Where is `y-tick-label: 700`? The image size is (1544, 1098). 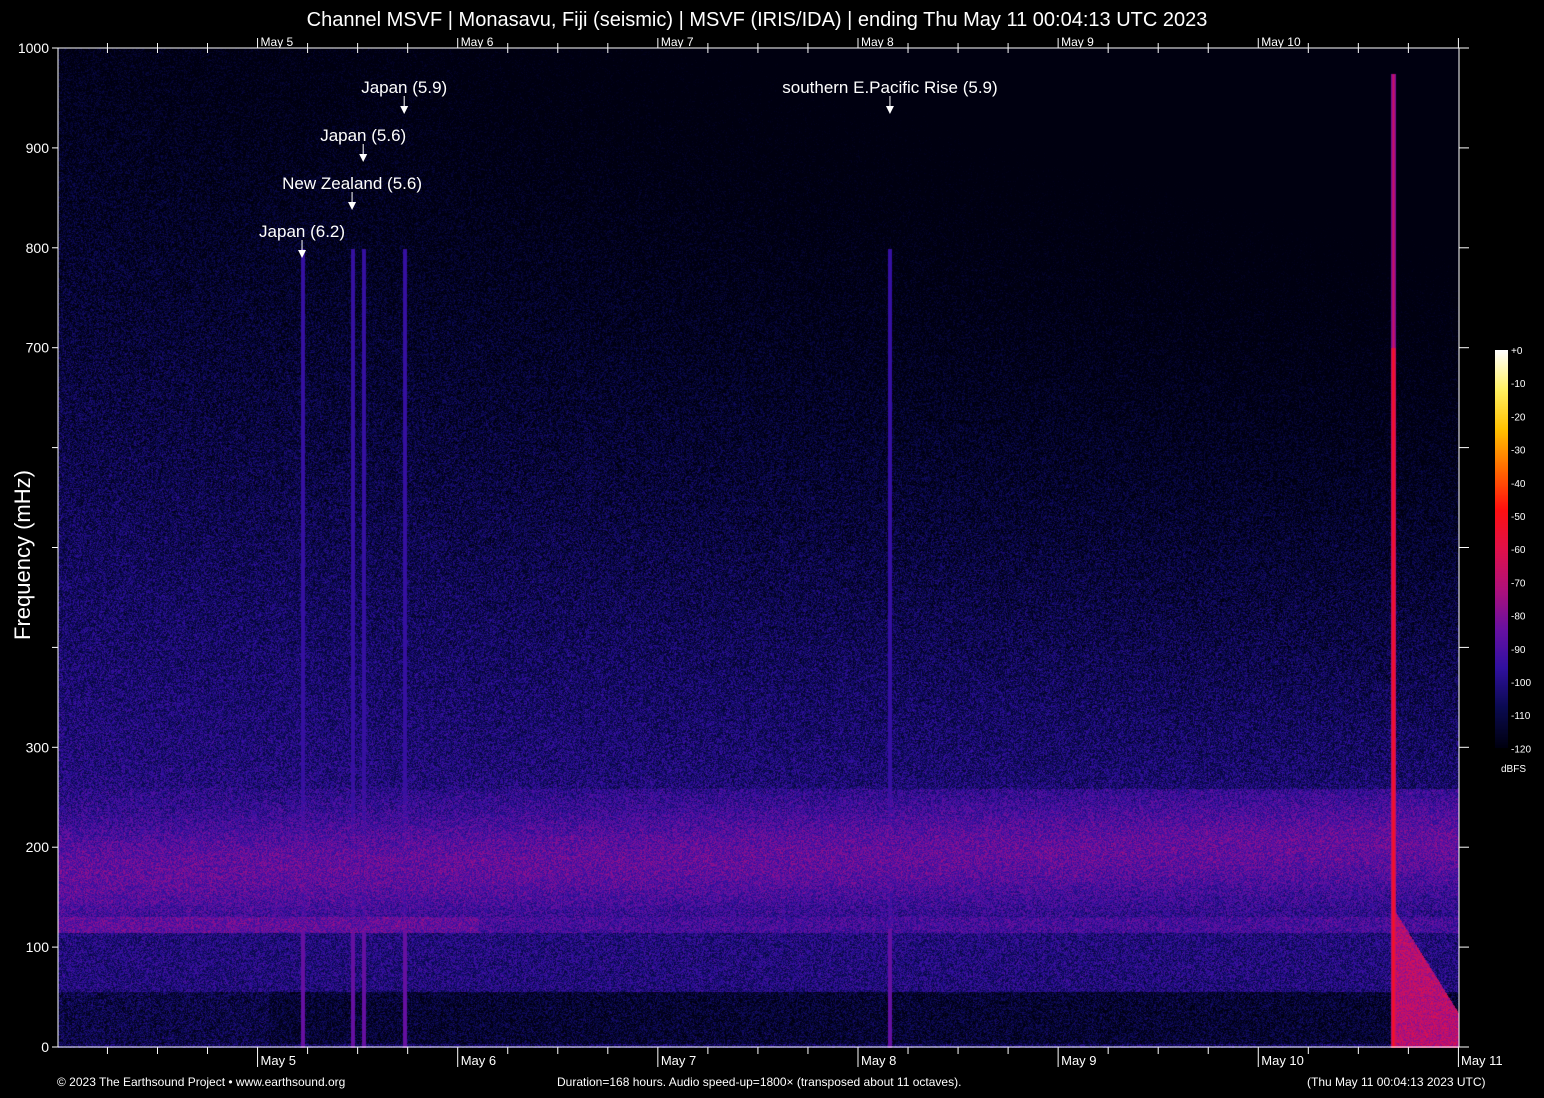
y-tick-label: 700 is located at coordinates (38, 348).